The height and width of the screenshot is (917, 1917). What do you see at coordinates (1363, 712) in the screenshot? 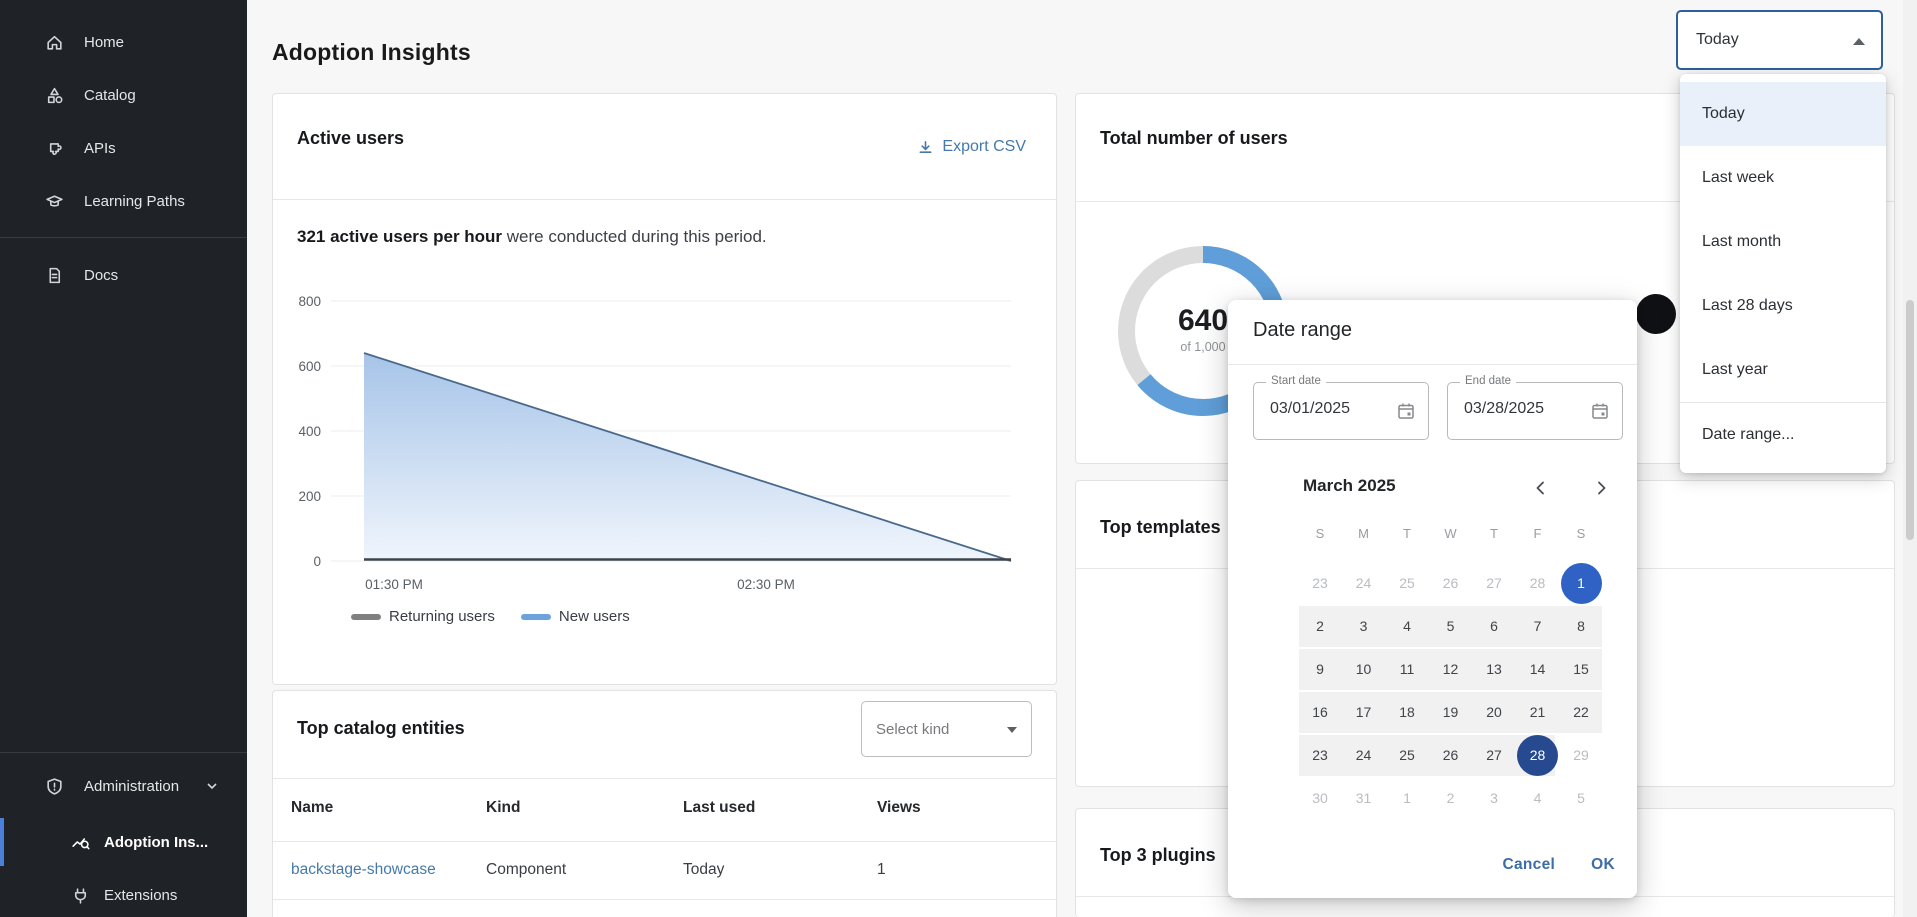
I see `calendar-day: 17` at bounding box center [1363, 712].